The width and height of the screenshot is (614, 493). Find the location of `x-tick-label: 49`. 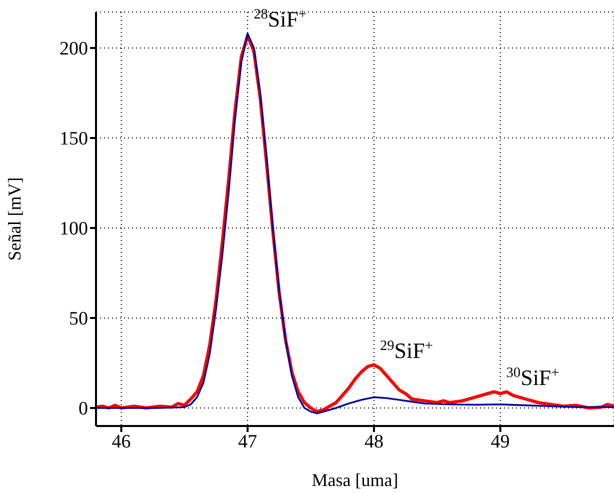

x-tick-label: 49 is located at coordinates (500, 441).